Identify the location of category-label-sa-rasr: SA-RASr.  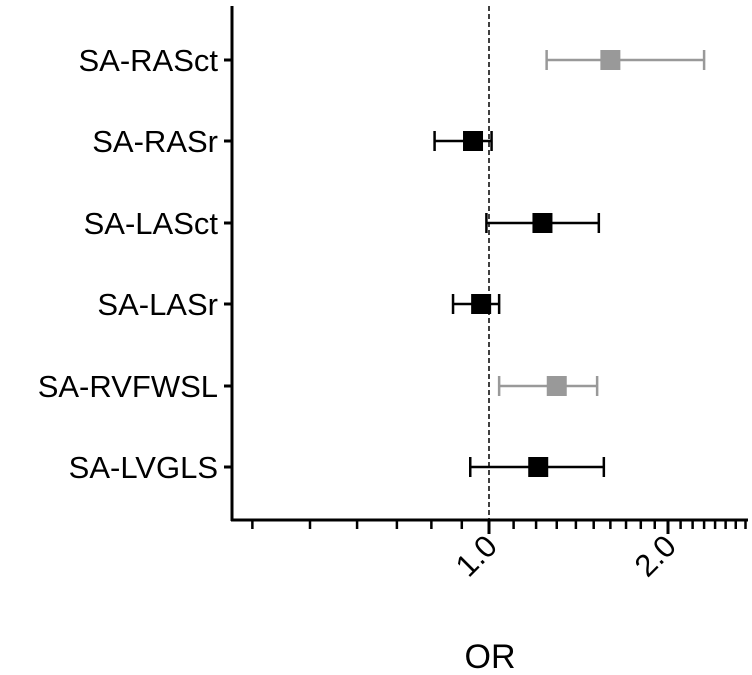
(155, 141).